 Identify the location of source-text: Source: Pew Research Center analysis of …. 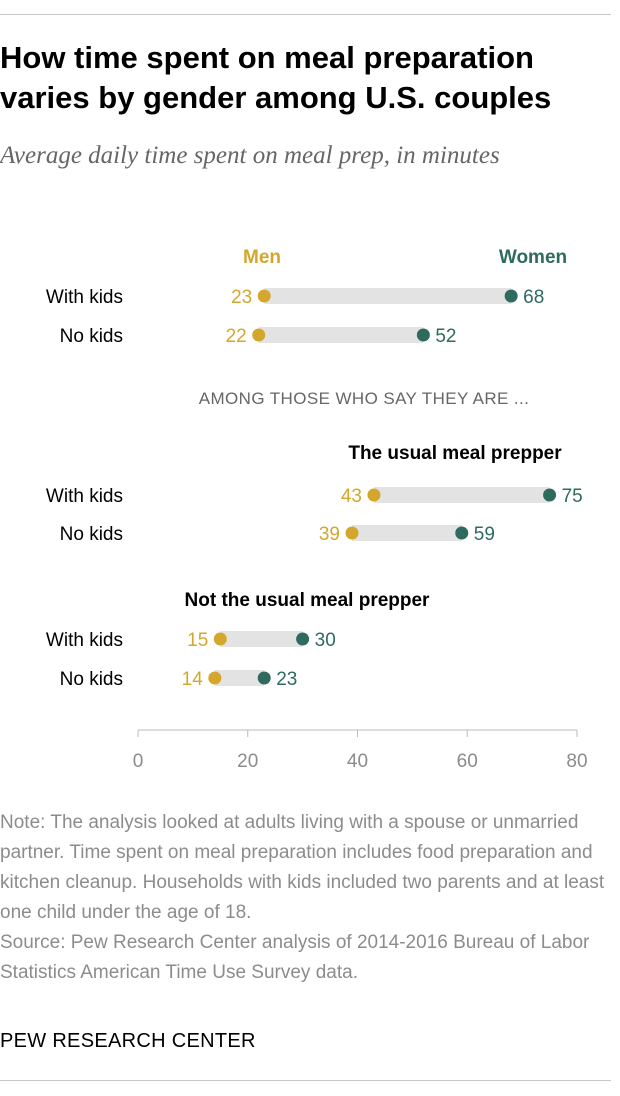
(295, 957).